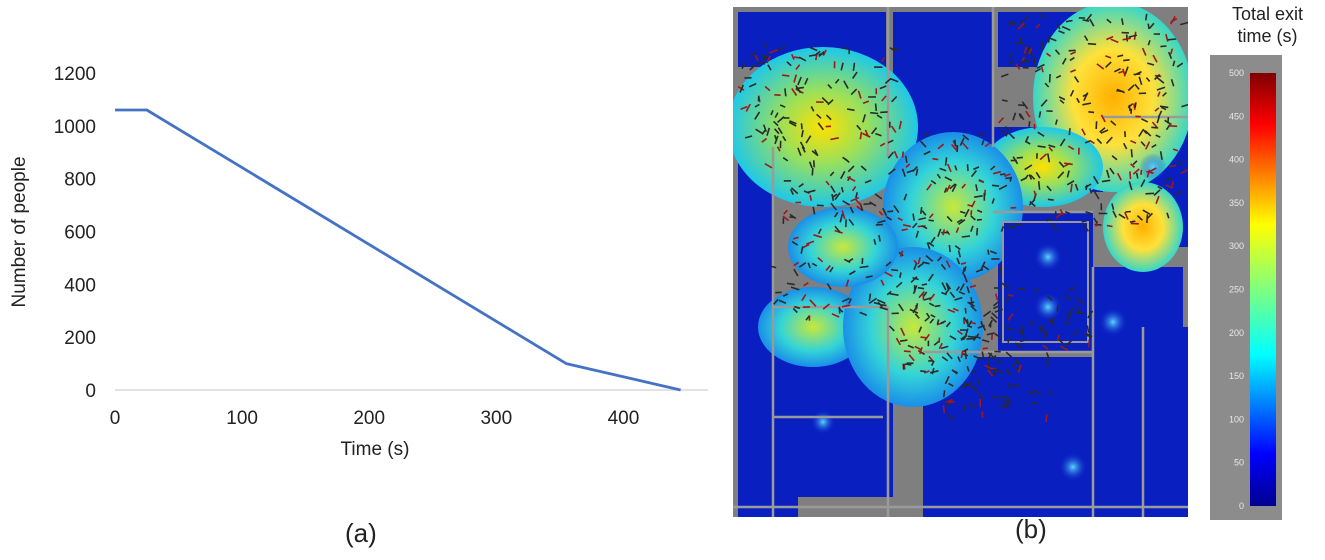 This screenshot has height=560, width=1325. I want to click on colorbar-tick-label: 500, so click(1236, 73).